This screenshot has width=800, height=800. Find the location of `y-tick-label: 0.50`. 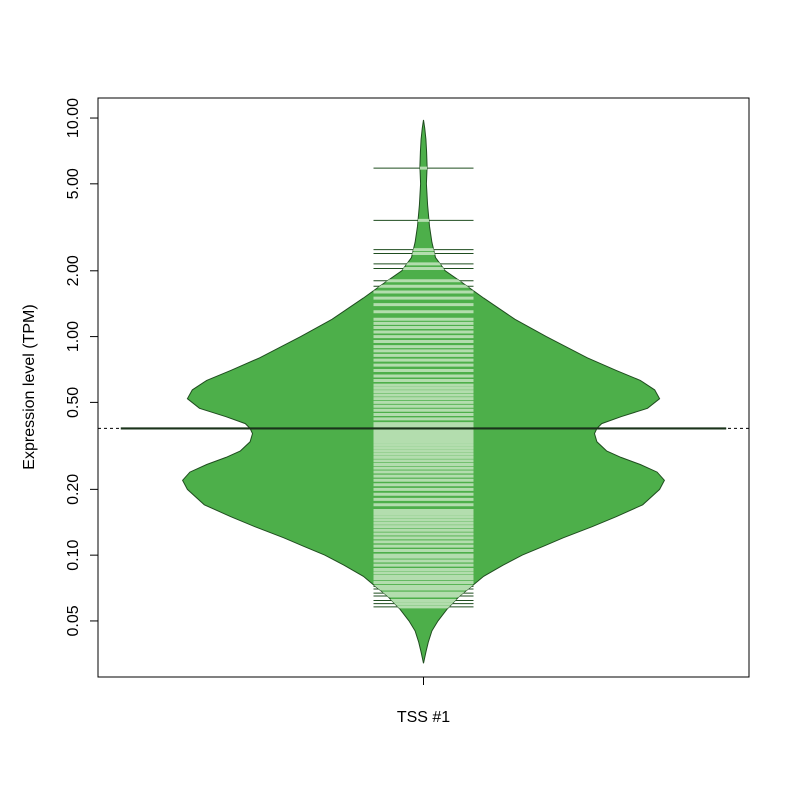

y-tick-label: 0.50 is located at coordinates (73, 402).